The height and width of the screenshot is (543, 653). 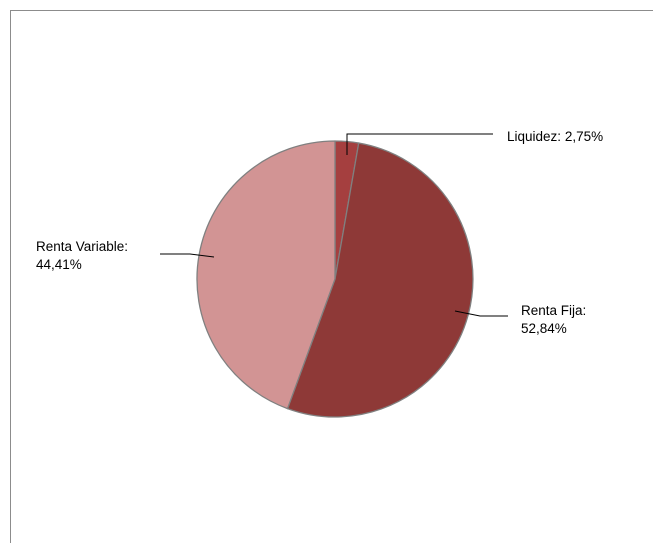 I want to click on slice-label-renta-variable-value: 44,41%, so click(x=59, y=264).